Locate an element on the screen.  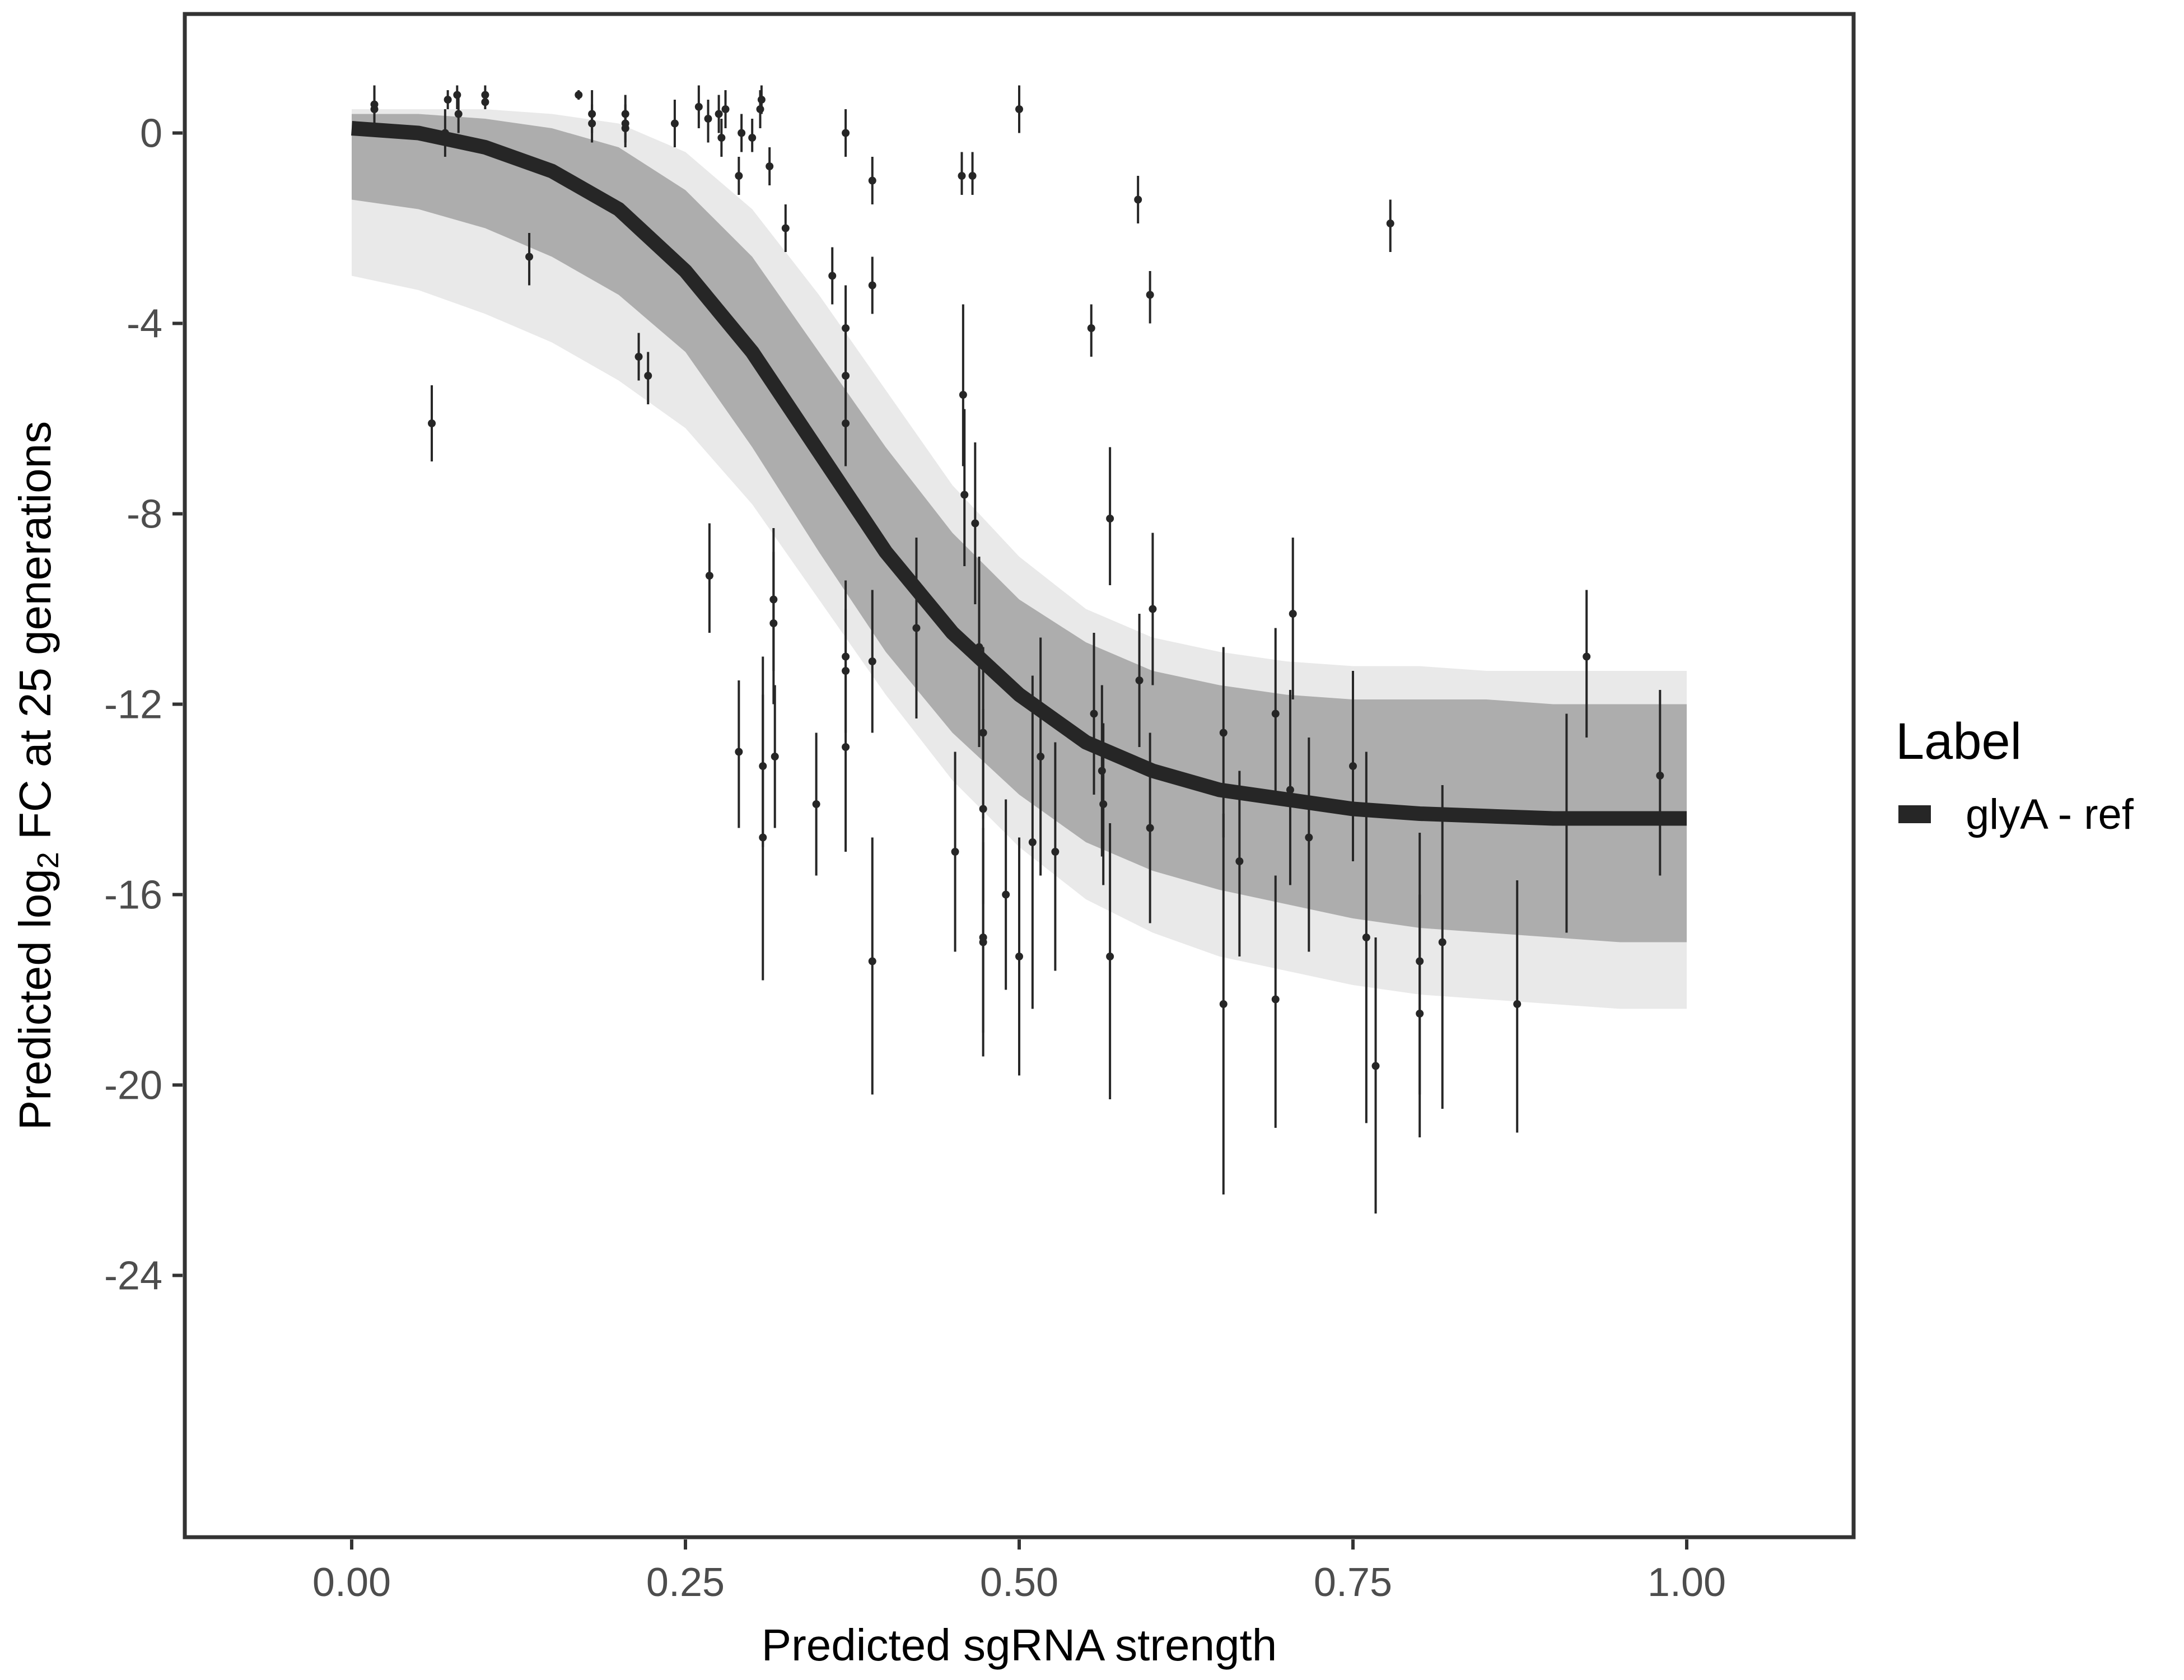
y-axis-title: Predicted log2 FC at 25 generations is located at coordinates (38, 776).